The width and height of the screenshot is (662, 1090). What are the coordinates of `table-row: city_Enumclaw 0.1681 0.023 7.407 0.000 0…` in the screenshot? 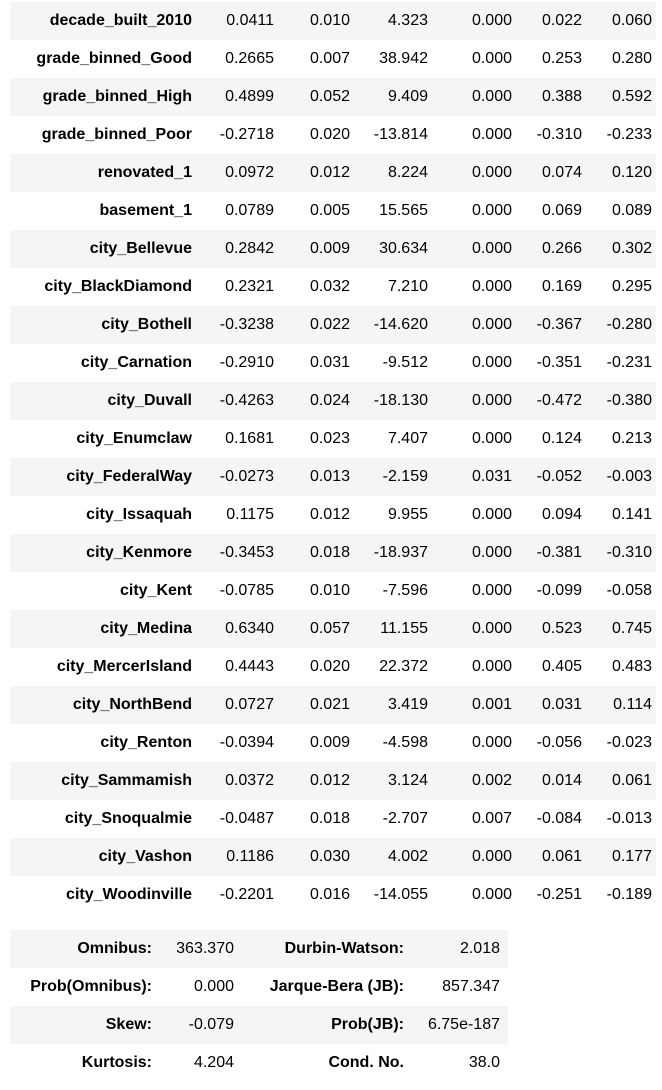 It's located at (333, 439).